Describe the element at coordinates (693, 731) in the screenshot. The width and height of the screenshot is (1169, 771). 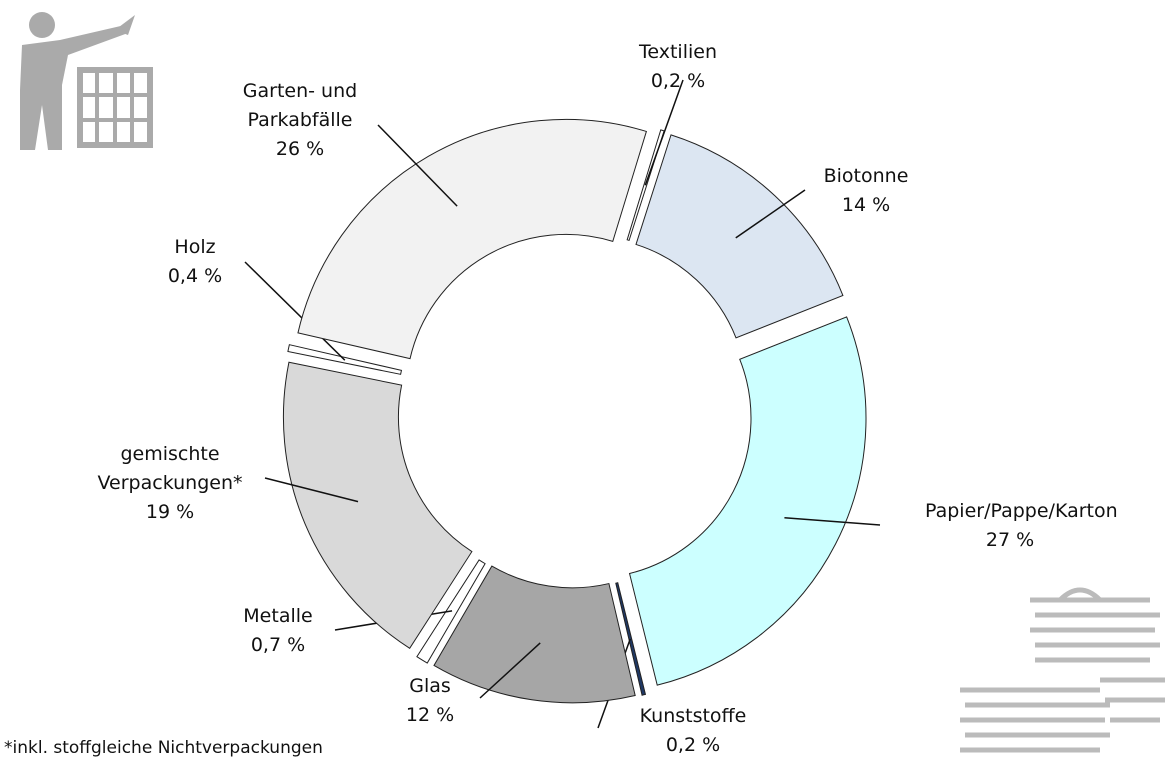
I see `segment-label: Kunststoffe 0,2 %` at that location.